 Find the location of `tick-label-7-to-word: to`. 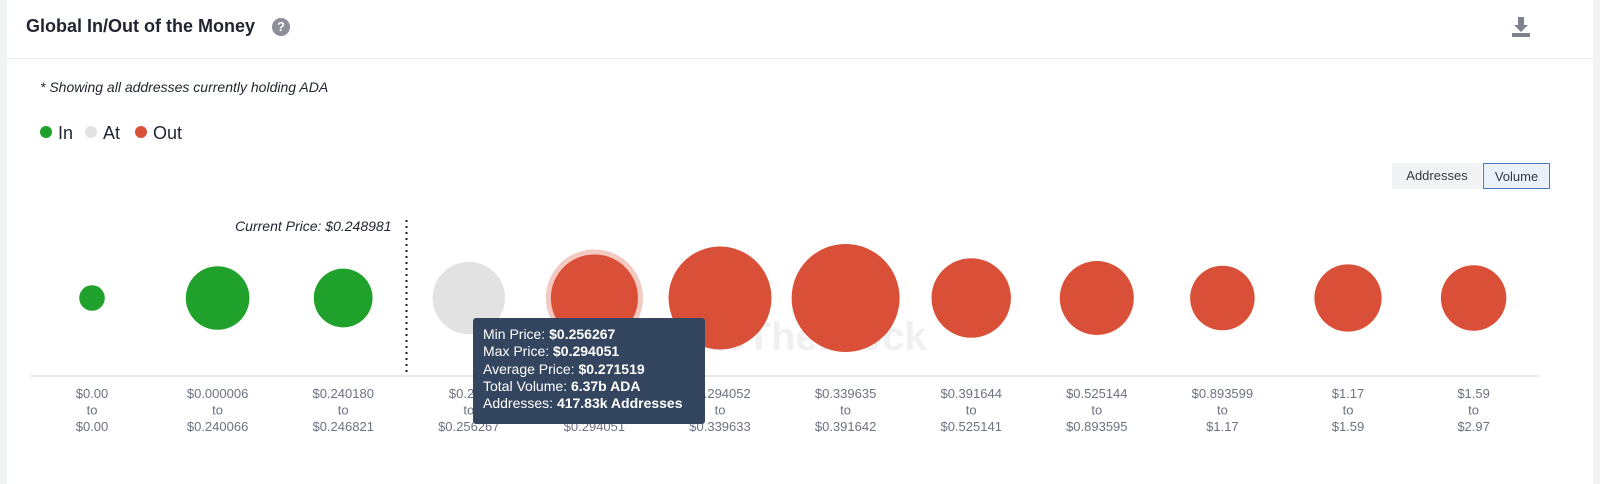

tick-label-7-to-word: to is located at coordinates (845, 410).